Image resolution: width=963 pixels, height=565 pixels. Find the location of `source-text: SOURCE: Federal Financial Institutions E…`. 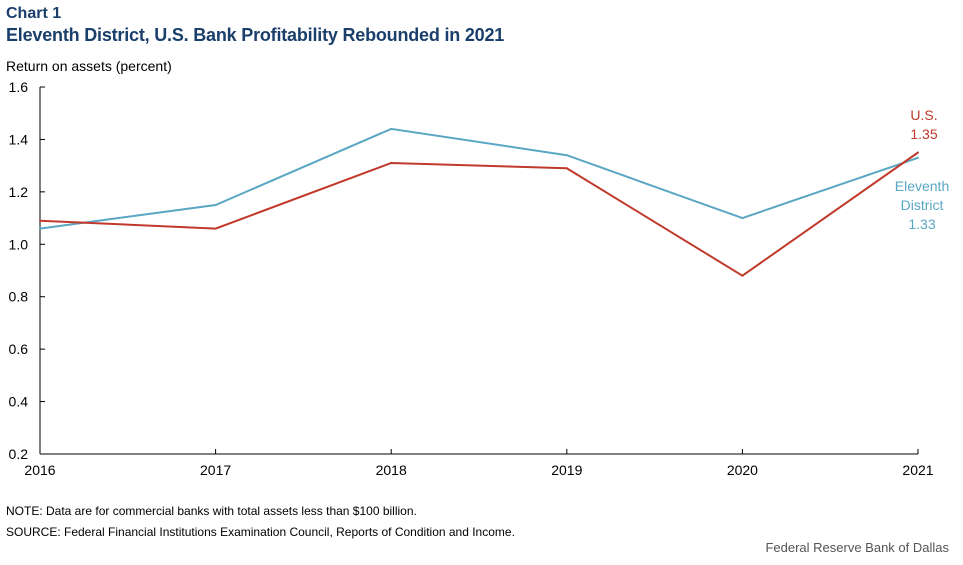

source-text: SOURCE: Federal Financial Institutions E… is located at coordinates (260, 532).